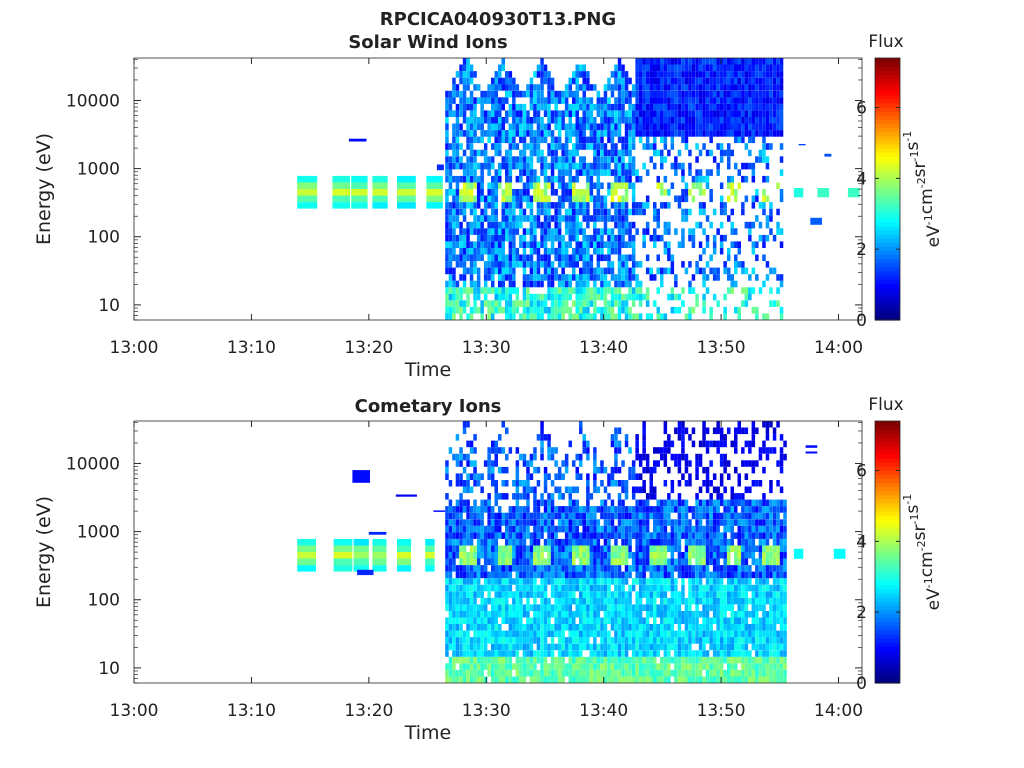  What do you see at coordinates (887, 281) in the screenshot?
I see `colorbar-segment` at bounding box center [887, 281].